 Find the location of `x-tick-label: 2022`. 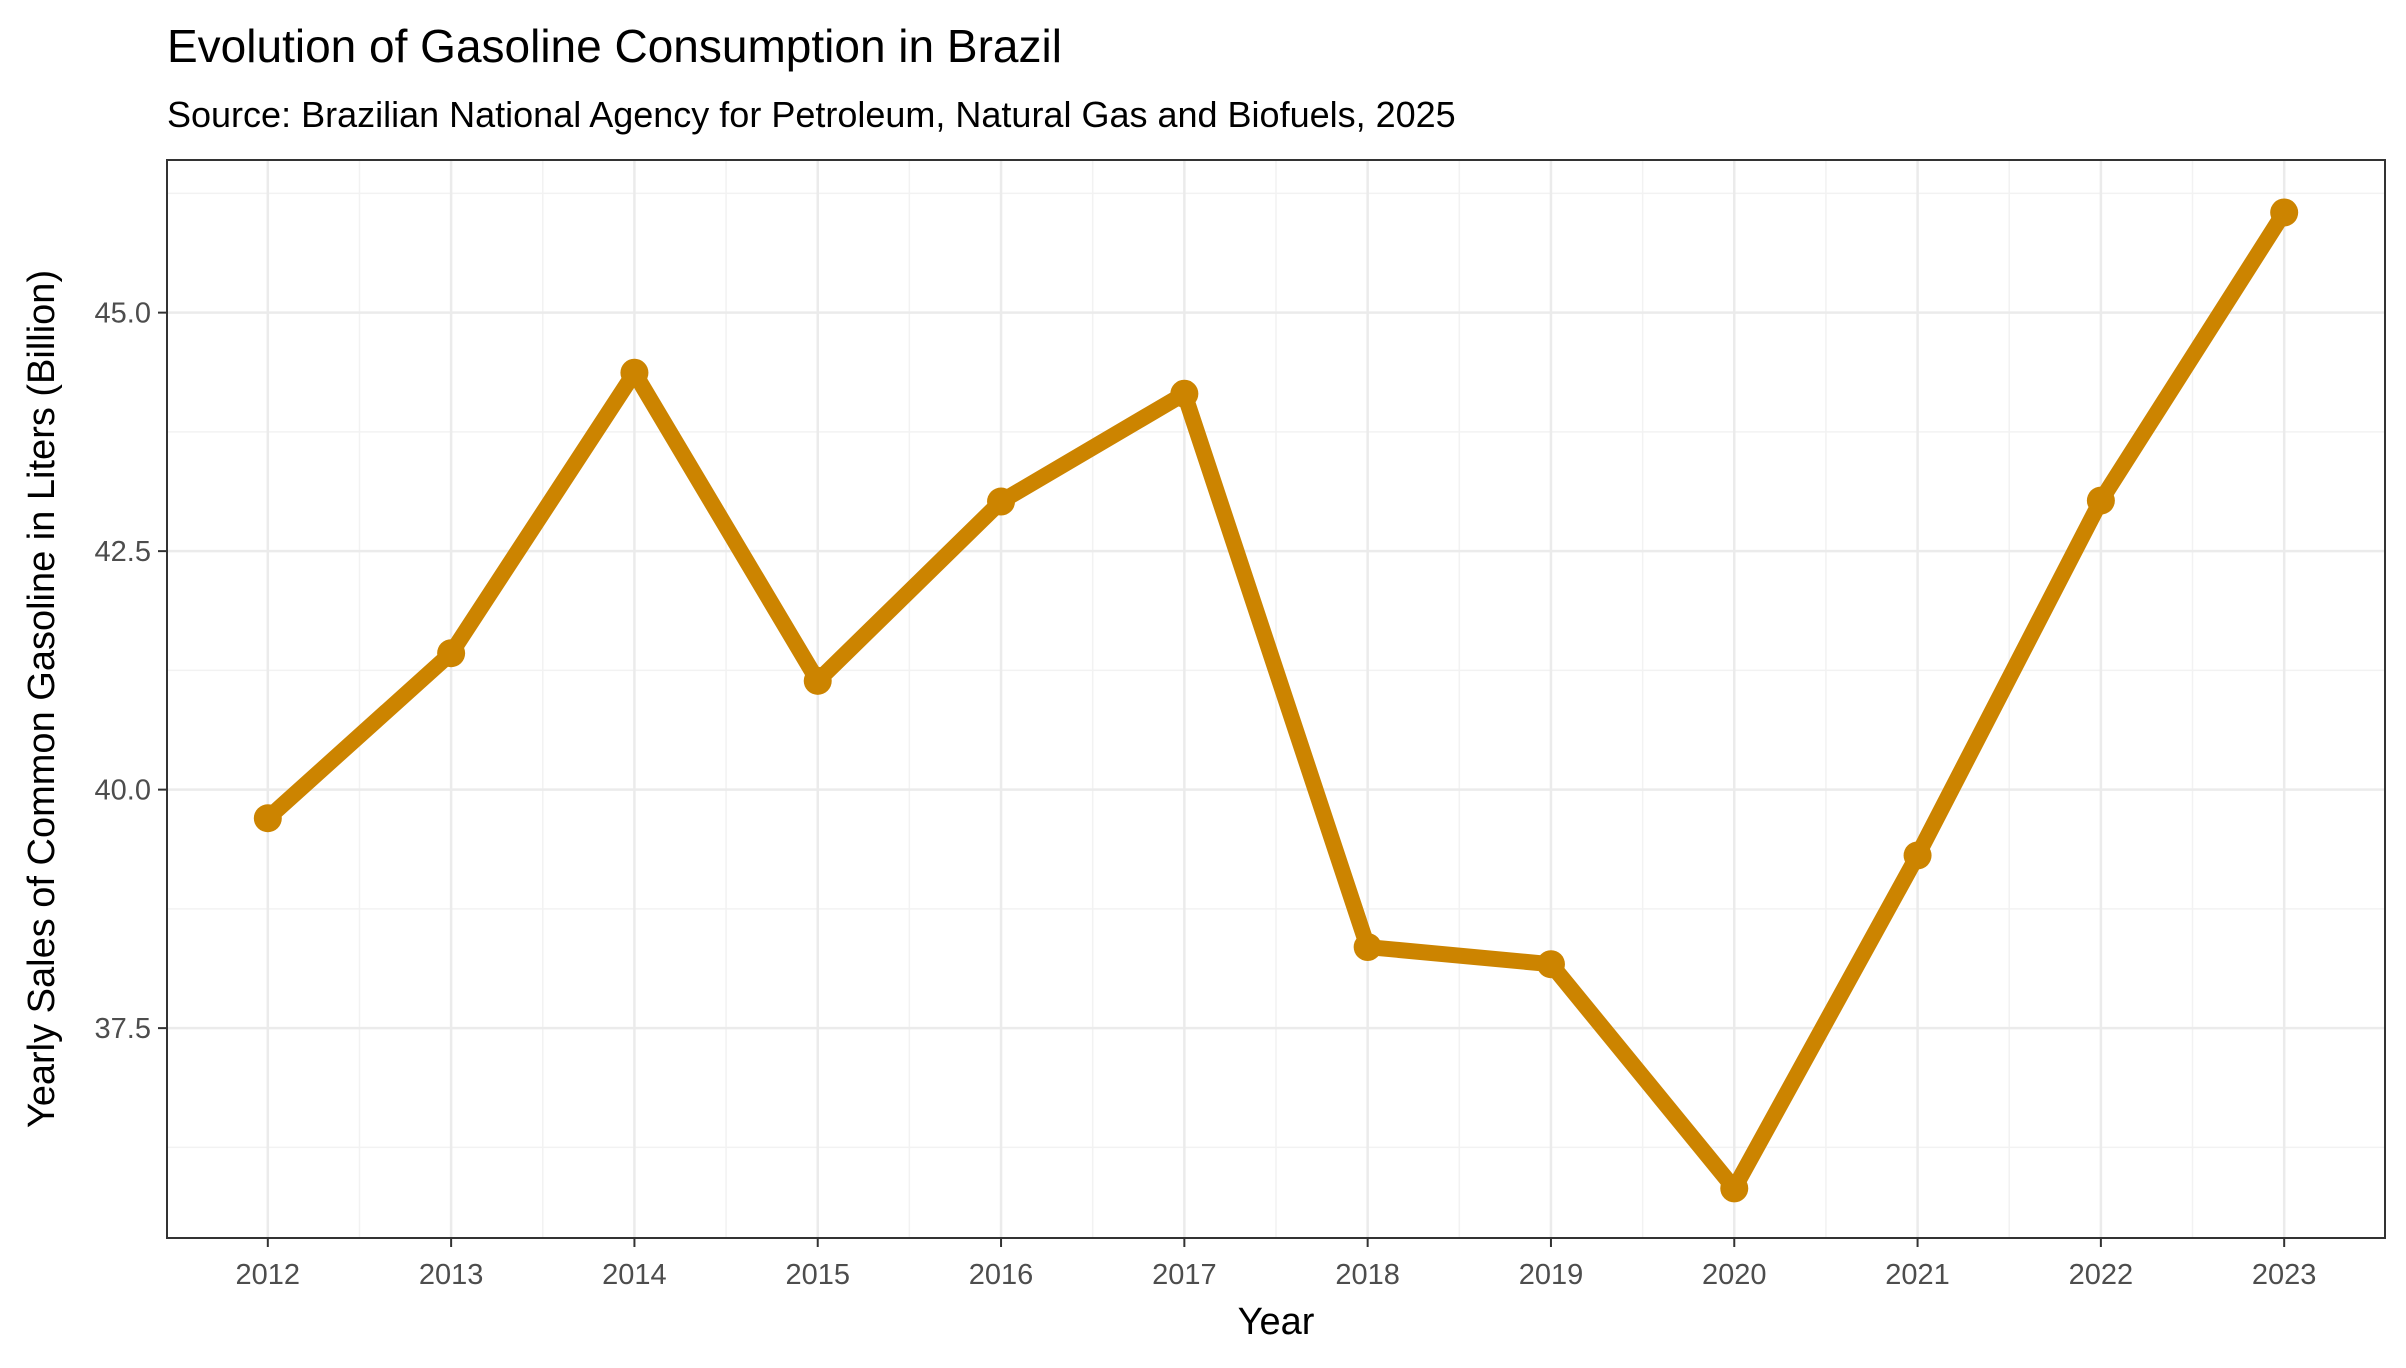

x-tick-label: 2022 is located at coordinates (2101, 1275).